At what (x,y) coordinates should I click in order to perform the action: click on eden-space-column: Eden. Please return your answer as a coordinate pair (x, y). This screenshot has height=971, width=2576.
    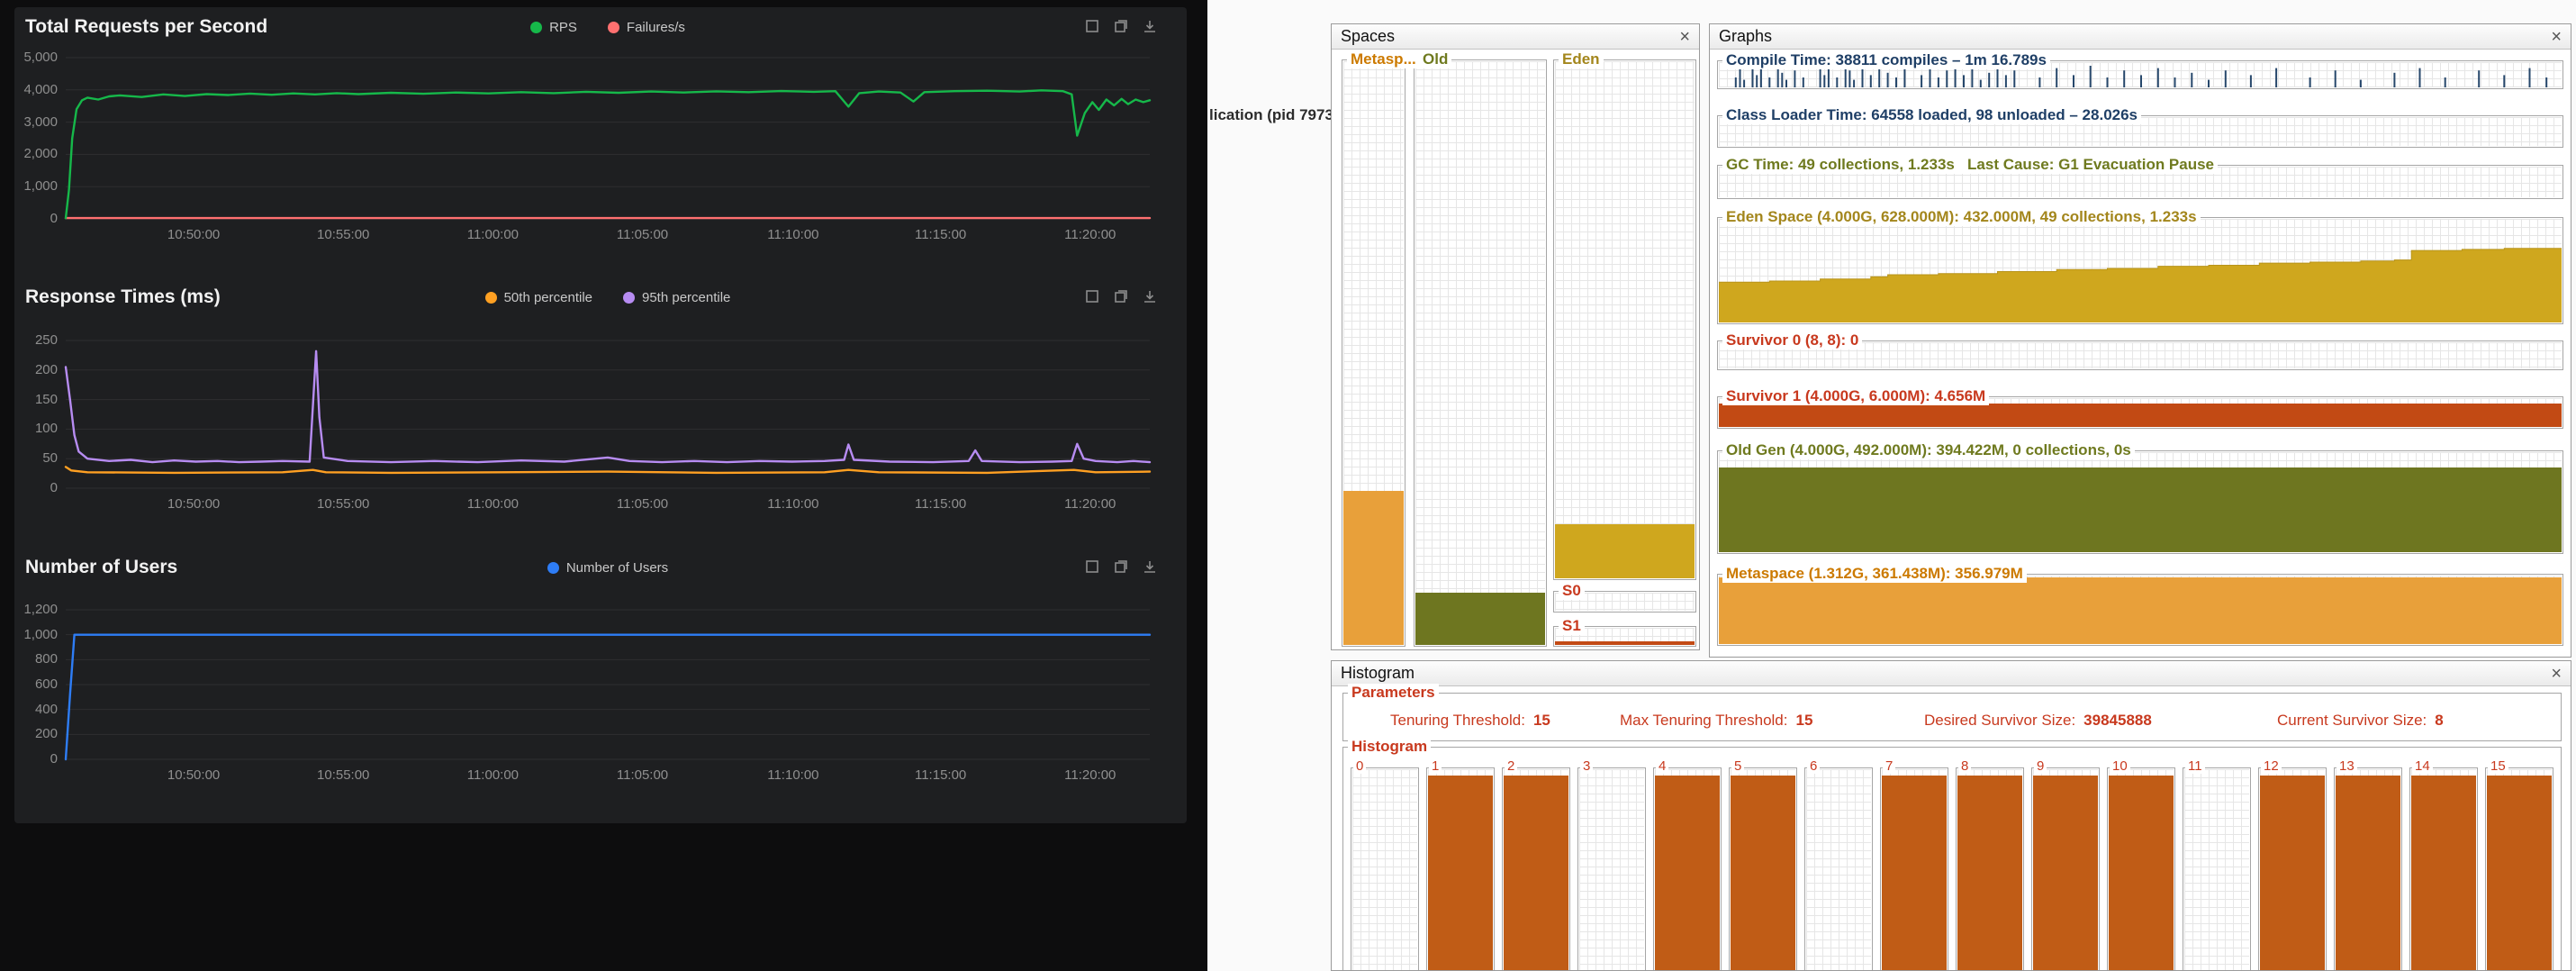
    Looking at the image, I should click on (1624, 315).